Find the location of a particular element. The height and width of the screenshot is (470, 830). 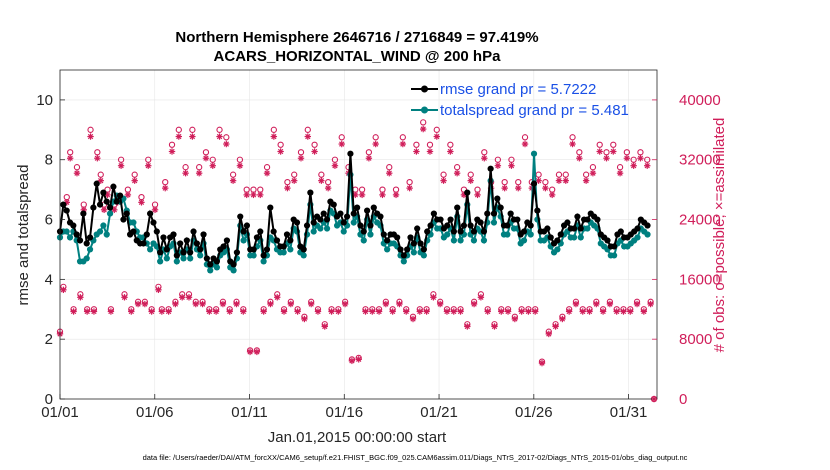

y-left-axis-ticks: 0 2 4 6 8 10 is located at coordinates (50, 250).